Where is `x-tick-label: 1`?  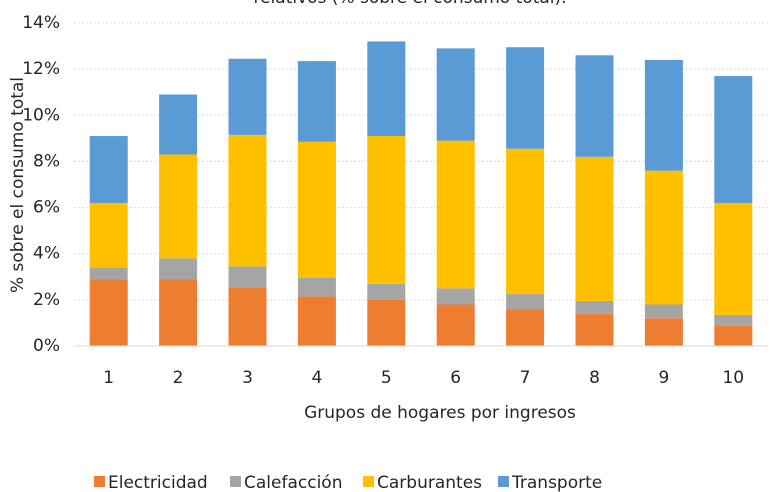 x-tick-label: 1 is located at coordinates (108, 378).